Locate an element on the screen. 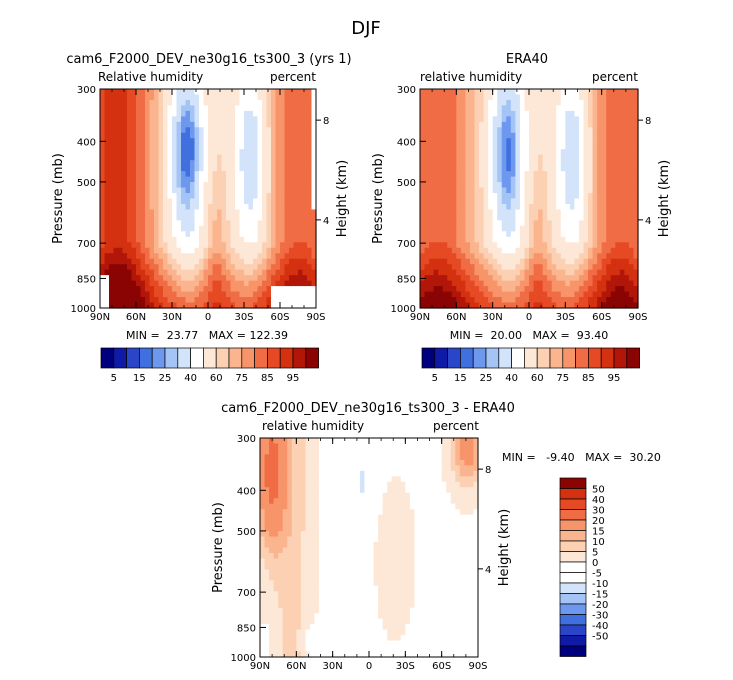 Image resolution: width=733 pixels, height=680 pixels. panel-title: ERA40 is located at coordinates (527, 59).